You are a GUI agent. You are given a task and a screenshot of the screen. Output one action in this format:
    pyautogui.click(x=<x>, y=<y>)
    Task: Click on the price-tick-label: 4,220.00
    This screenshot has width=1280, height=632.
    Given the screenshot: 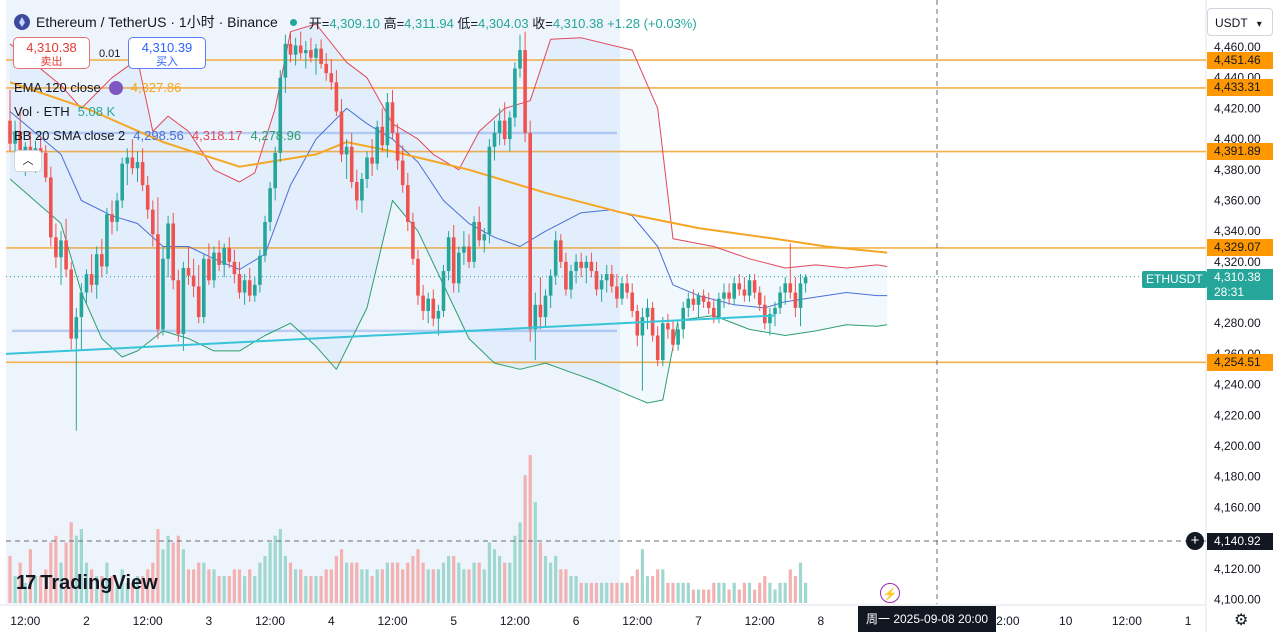 What is the action you would take?
    pyautogui.click(x=1237, y=415)
    